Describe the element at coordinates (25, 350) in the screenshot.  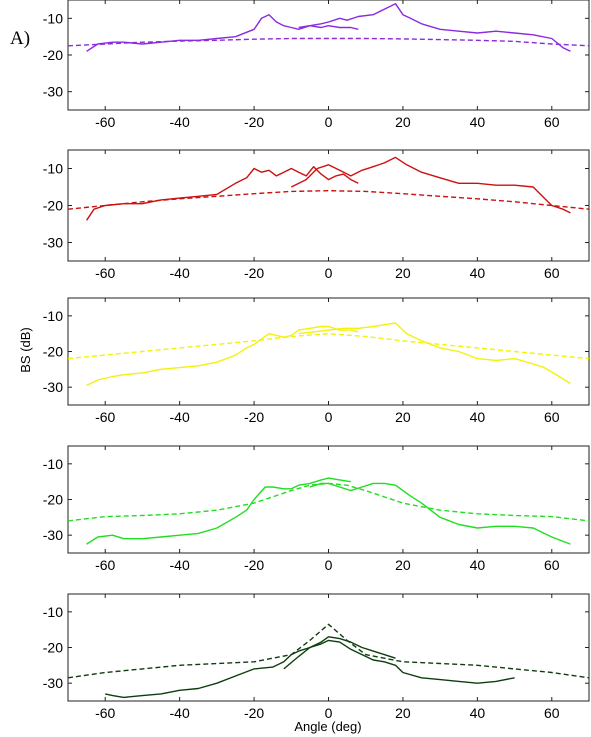
I see `y-axis-label: BS (dB)` at that location.